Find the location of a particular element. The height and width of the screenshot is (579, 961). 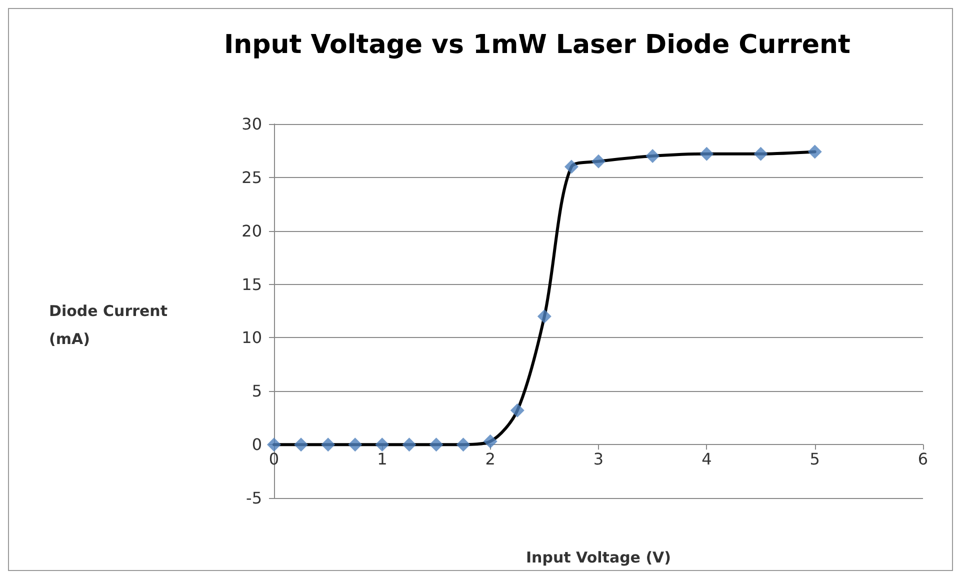

chart-title: Input Voltage vs 1mW Laser Diode Current is located at coordinates (537, 45).